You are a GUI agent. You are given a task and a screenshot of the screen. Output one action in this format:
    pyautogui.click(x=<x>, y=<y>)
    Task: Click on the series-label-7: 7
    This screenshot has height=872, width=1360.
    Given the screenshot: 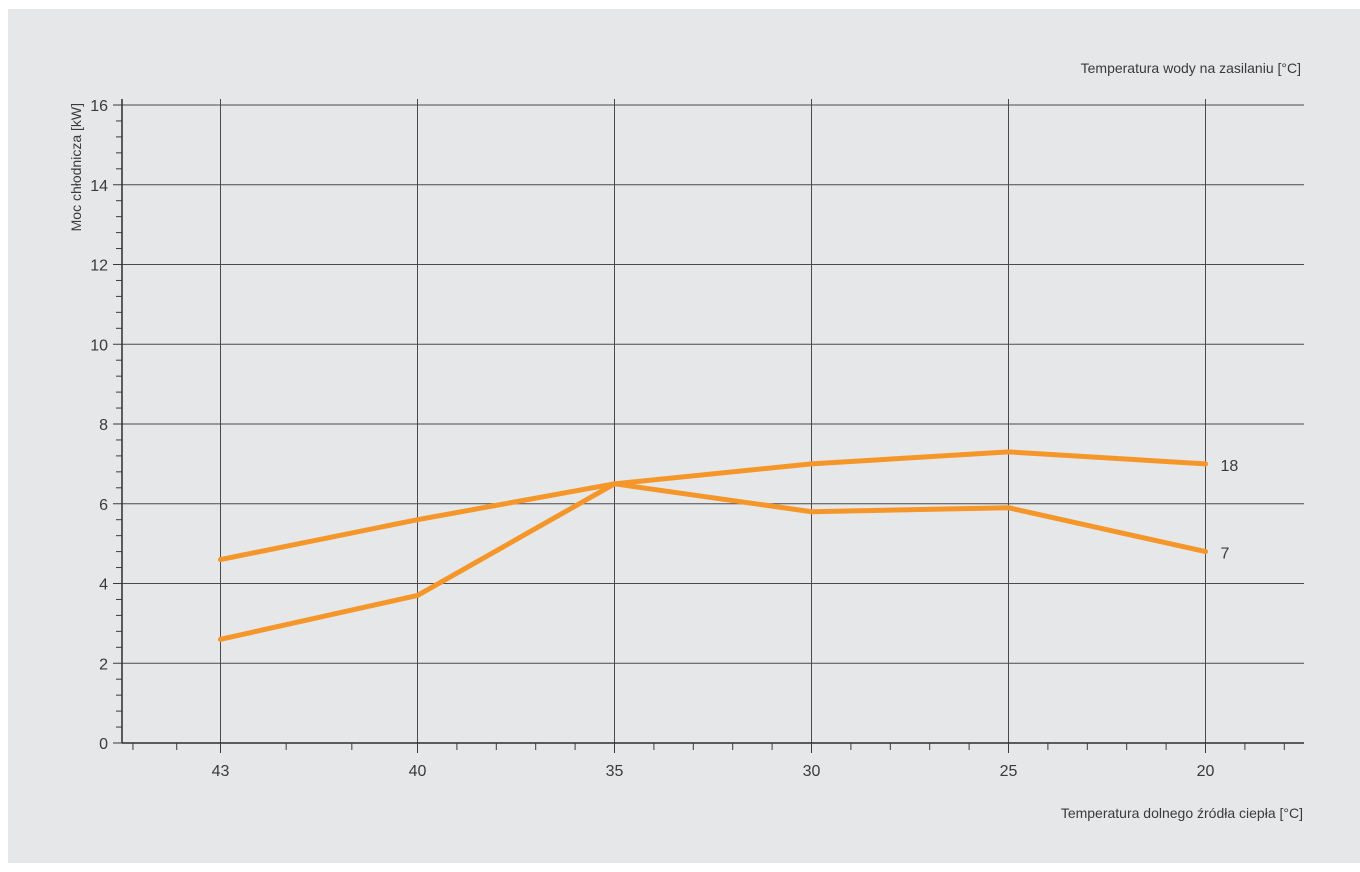 What is the action you would take?
    pyautogui.click(x=1225, y=554)
    